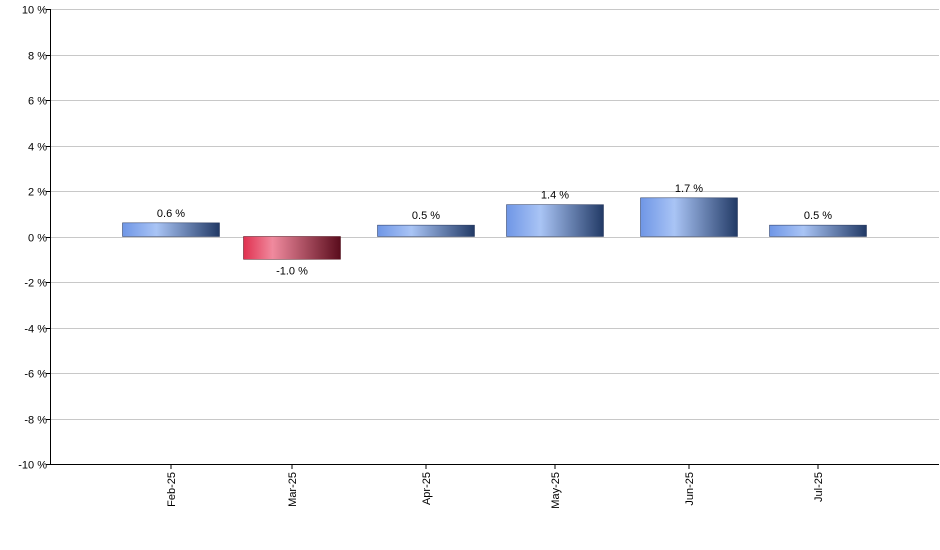 The width and height of the screenshot is (940, 550). What do you see at coordinates (37, 239) in the screenshot?
I see `y-tick-label: 0 %` at bounding box center [37, 239].